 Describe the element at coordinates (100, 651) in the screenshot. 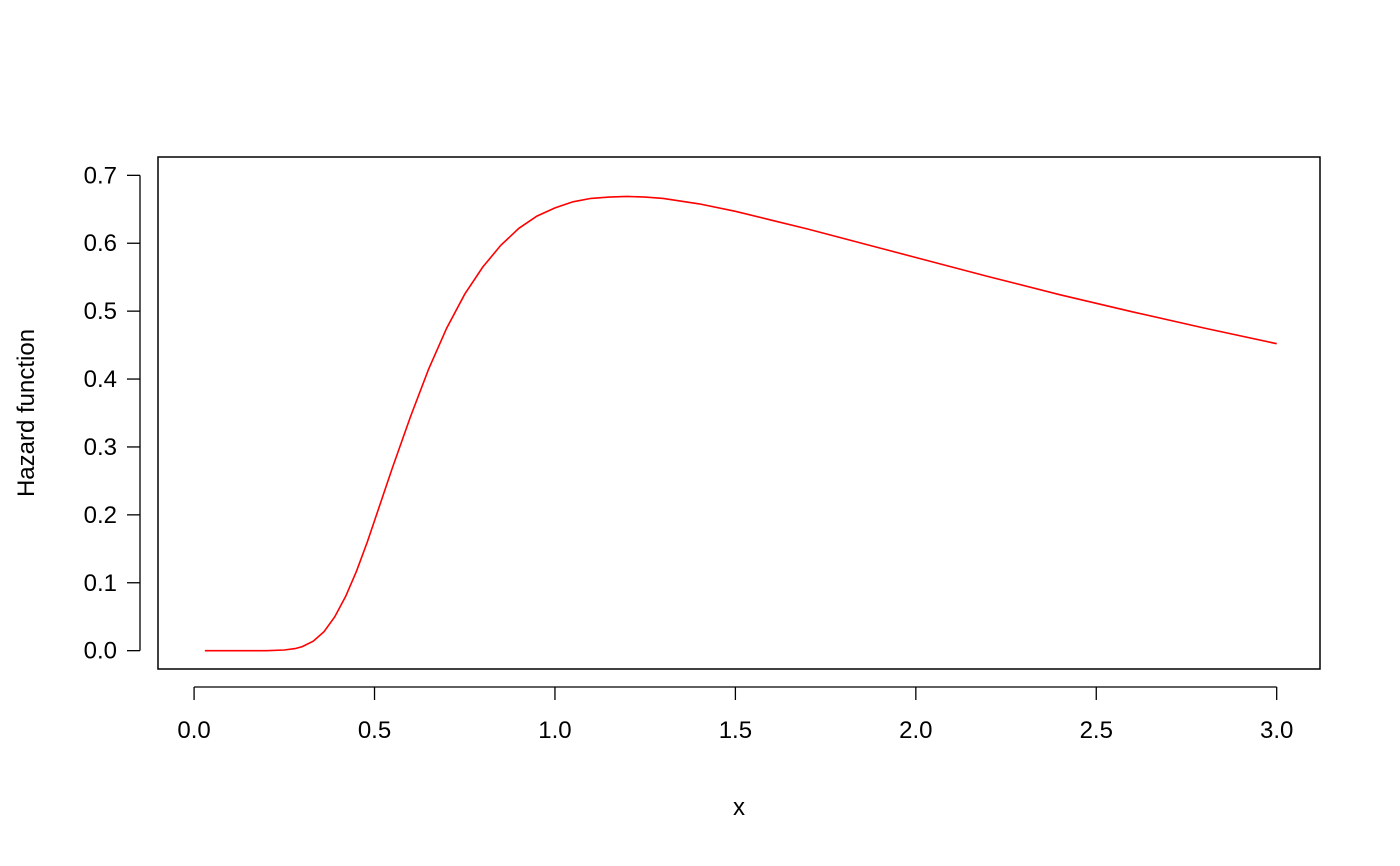

I see `y-tick-label: 0.0` at that location.